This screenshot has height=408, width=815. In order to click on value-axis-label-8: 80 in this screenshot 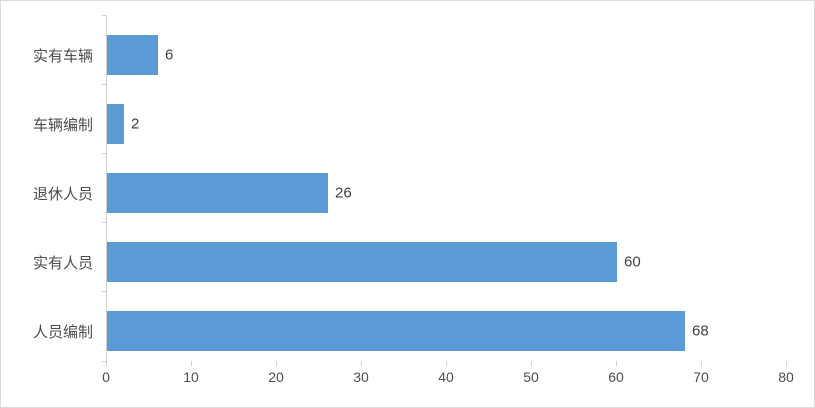, I will do `click(786, 377)`.